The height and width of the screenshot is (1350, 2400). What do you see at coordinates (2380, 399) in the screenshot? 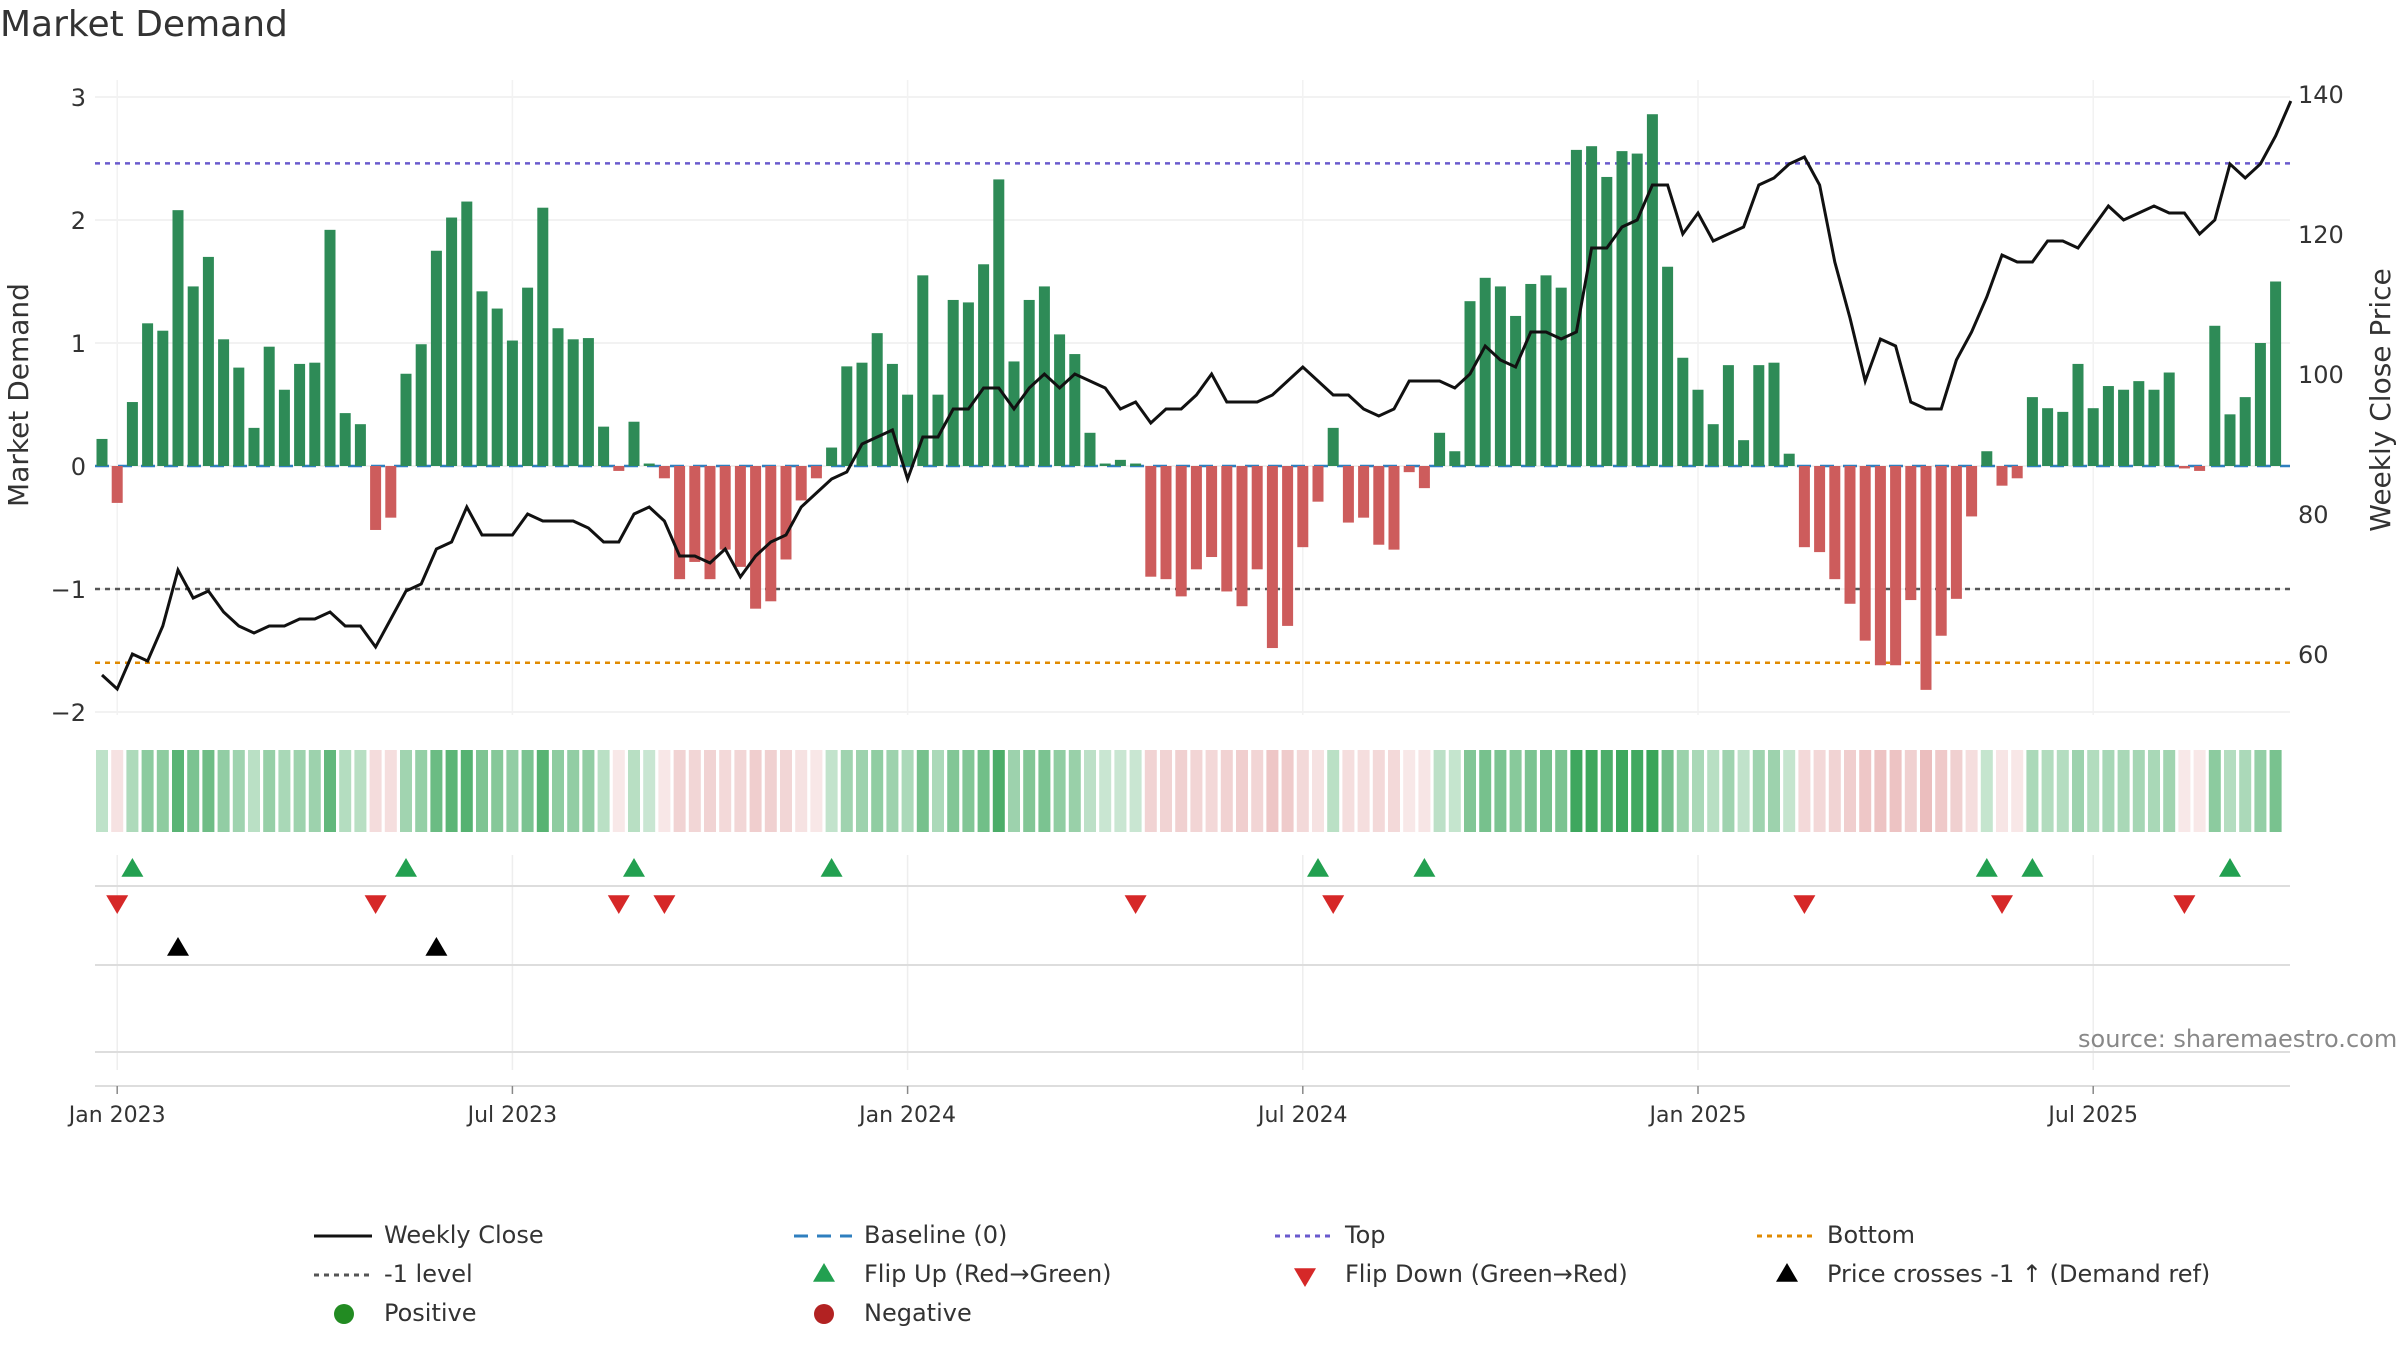
I see `y-axis-label-right: Weekly Close Price` at bounding box center [2380, 399].